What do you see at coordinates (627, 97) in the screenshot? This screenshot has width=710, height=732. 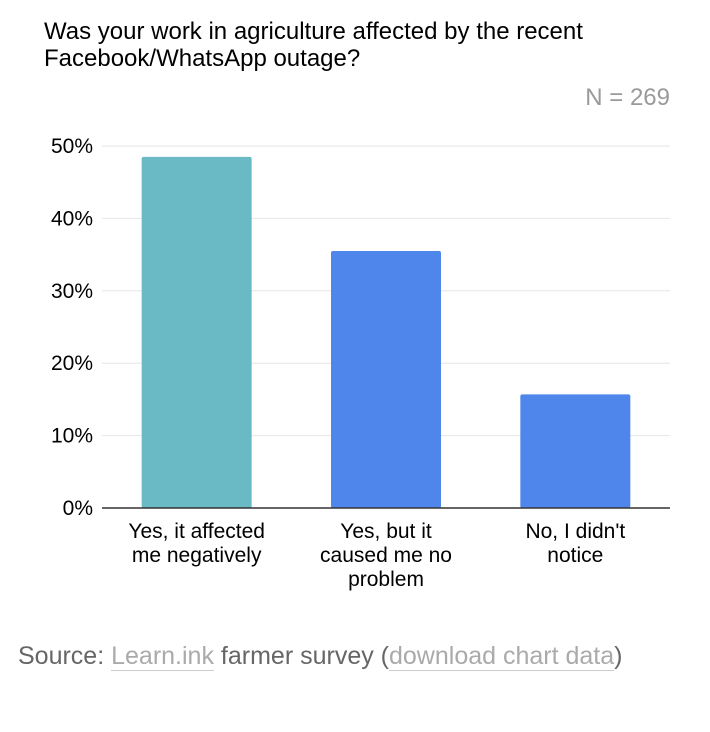 I see `sample-size-label: N = 269` at bounding box center [627, 97].